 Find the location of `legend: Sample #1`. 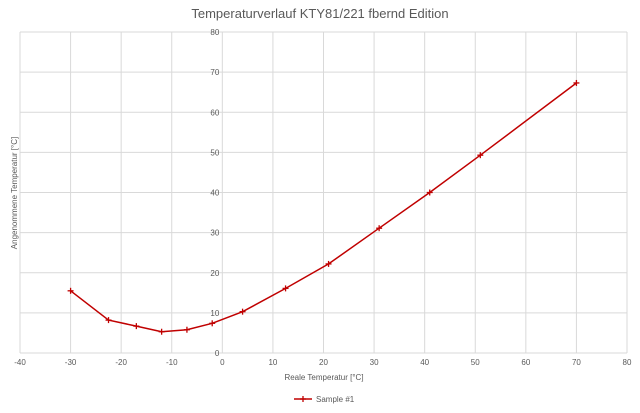

legend: Sample #1 is located at coordinates (324, 399).